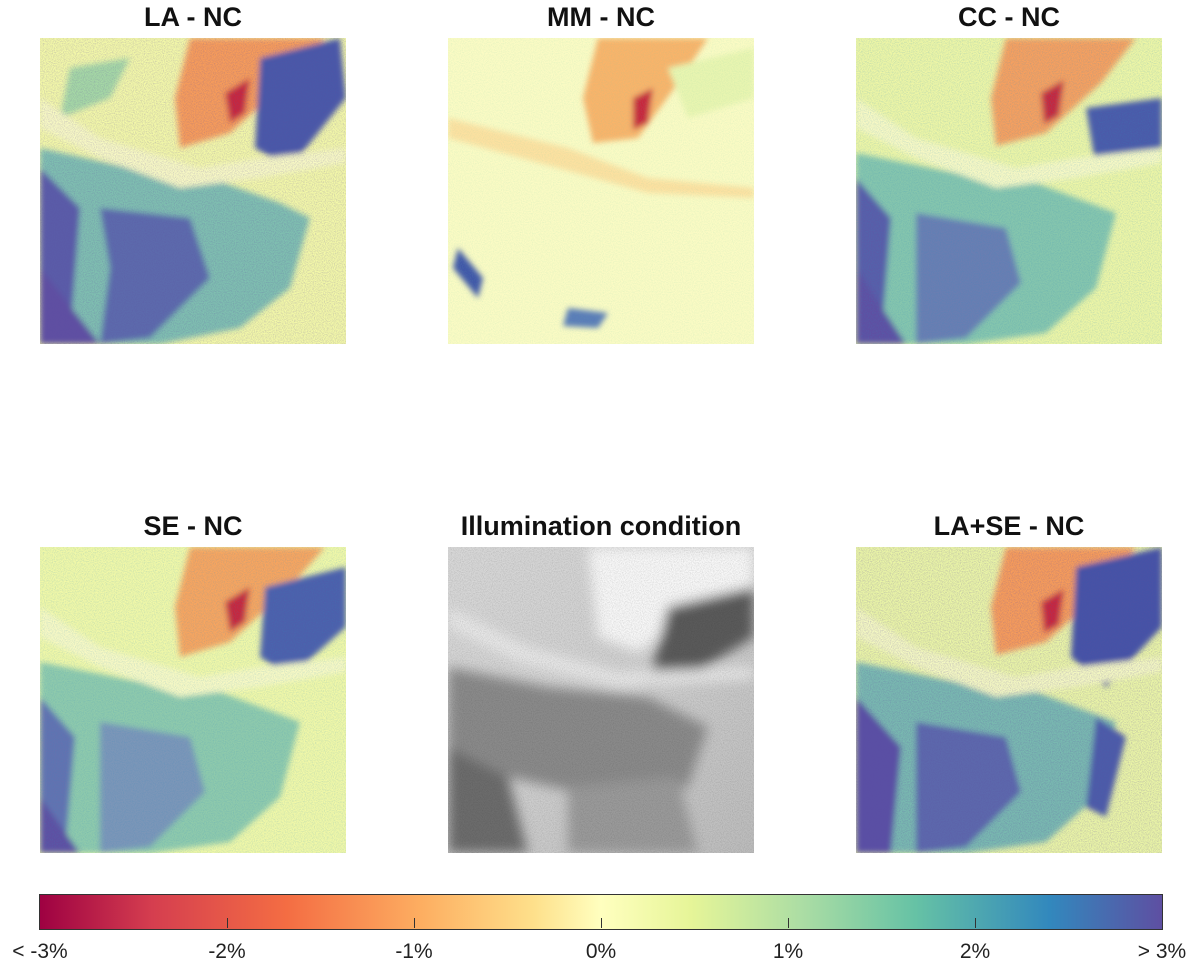 Image resolution: width=1197 pixels, height=964 pixels. What do you see at coordinates (601, 526) in the screenshot?
I see `panel-title: Illumination condition` at bounding box center [601, 526].